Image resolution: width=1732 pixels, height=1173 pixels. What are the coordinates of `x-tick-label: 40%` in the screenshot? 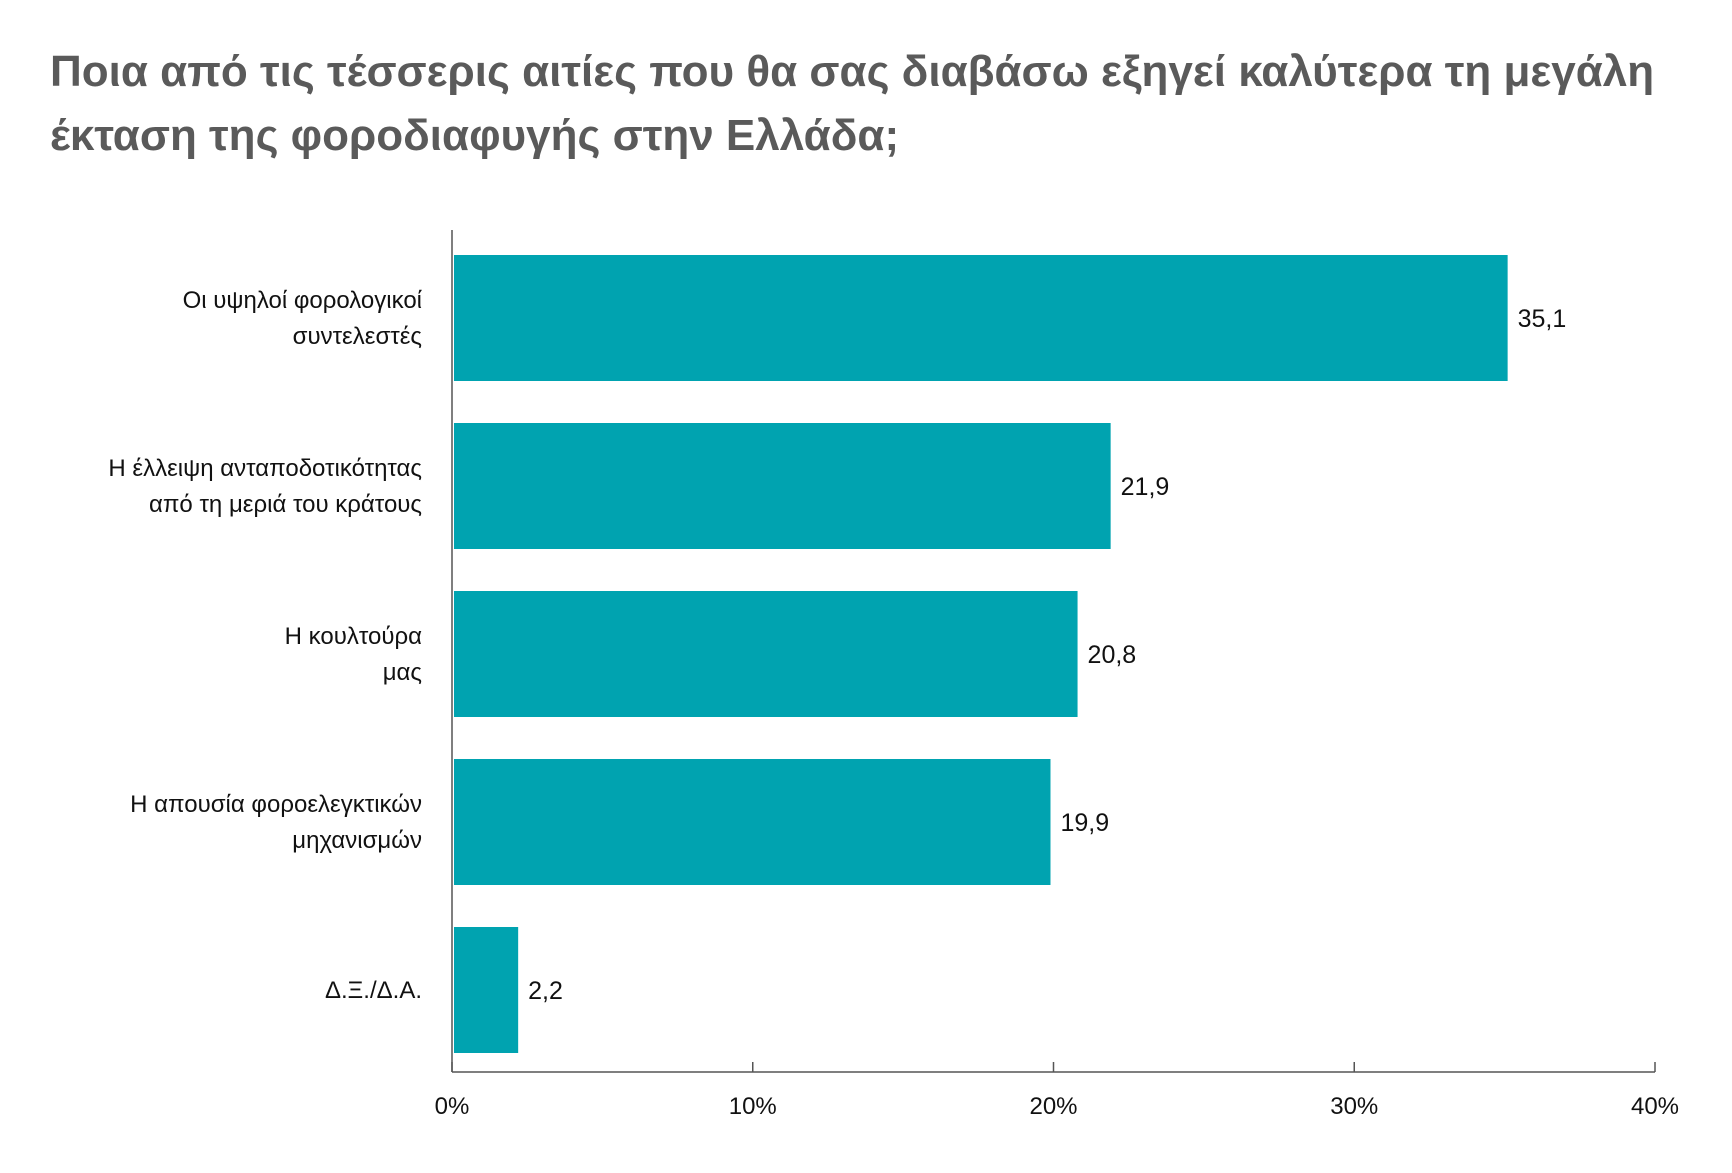 It's located at (1655, 1106).